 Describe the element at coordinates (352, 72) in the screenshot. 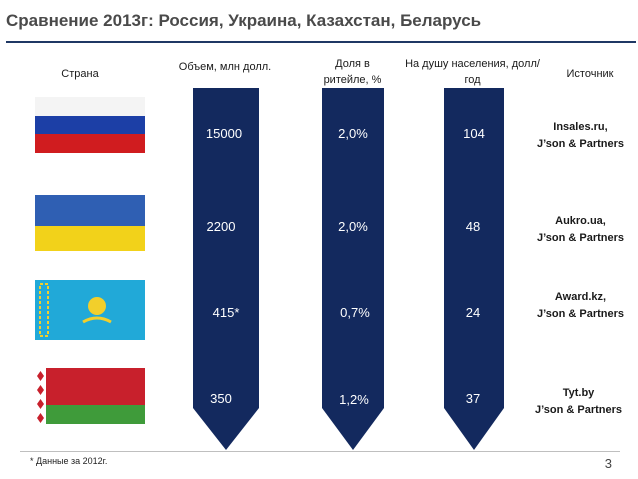

I see `header-share: Доля в ритейле, %` at that location.